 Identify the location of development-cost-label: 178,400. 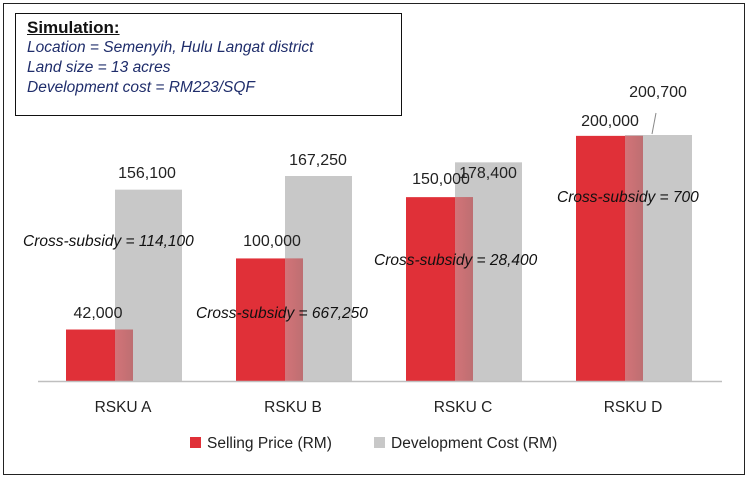
(488, 173).